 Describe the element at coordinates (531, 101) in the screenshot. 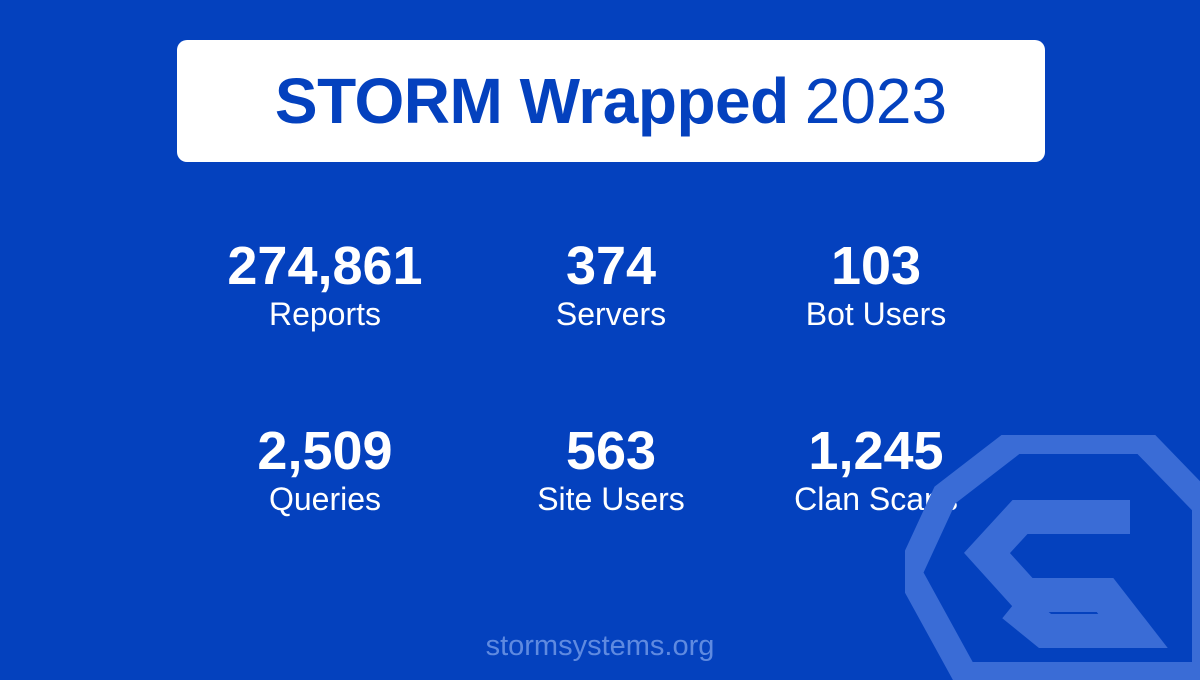

I see `title-text: STORM Wrapped` at that location.